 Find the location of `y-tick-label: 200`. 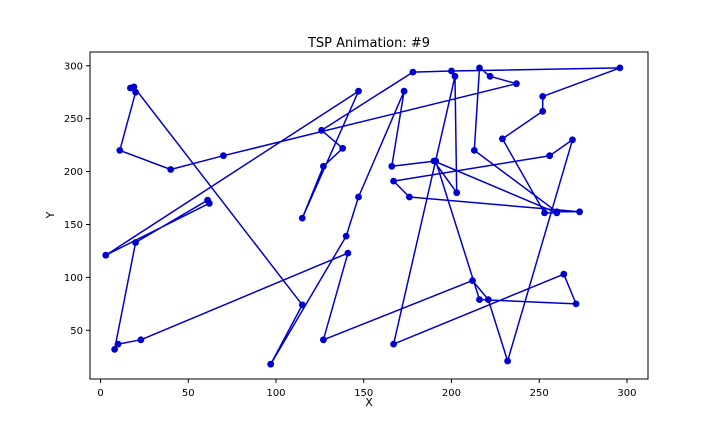

y-tick-label: 200 is located at coordinates (73, 172).